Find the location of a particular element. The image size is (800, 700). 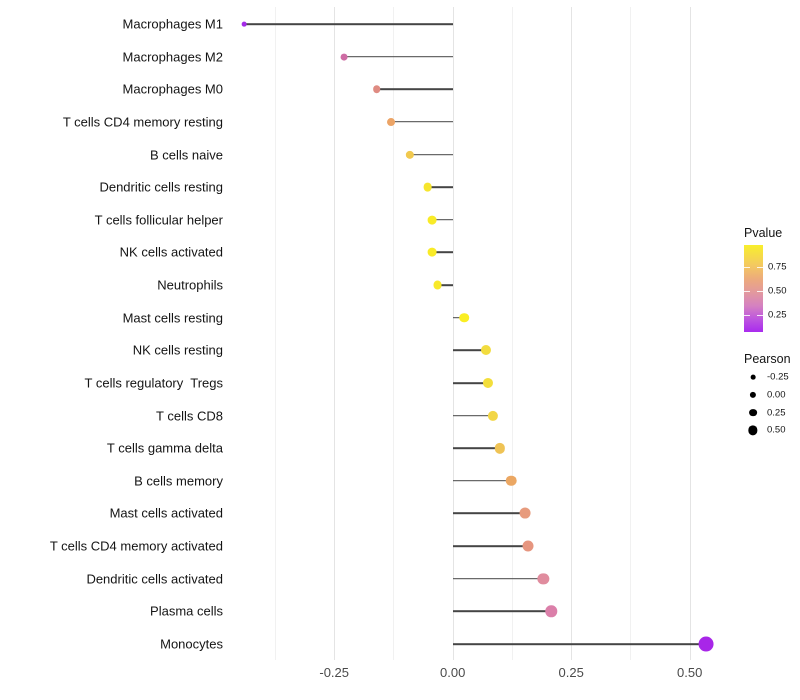

category-label: T cells regulatory Tregs is located at coordinates (153, 383).